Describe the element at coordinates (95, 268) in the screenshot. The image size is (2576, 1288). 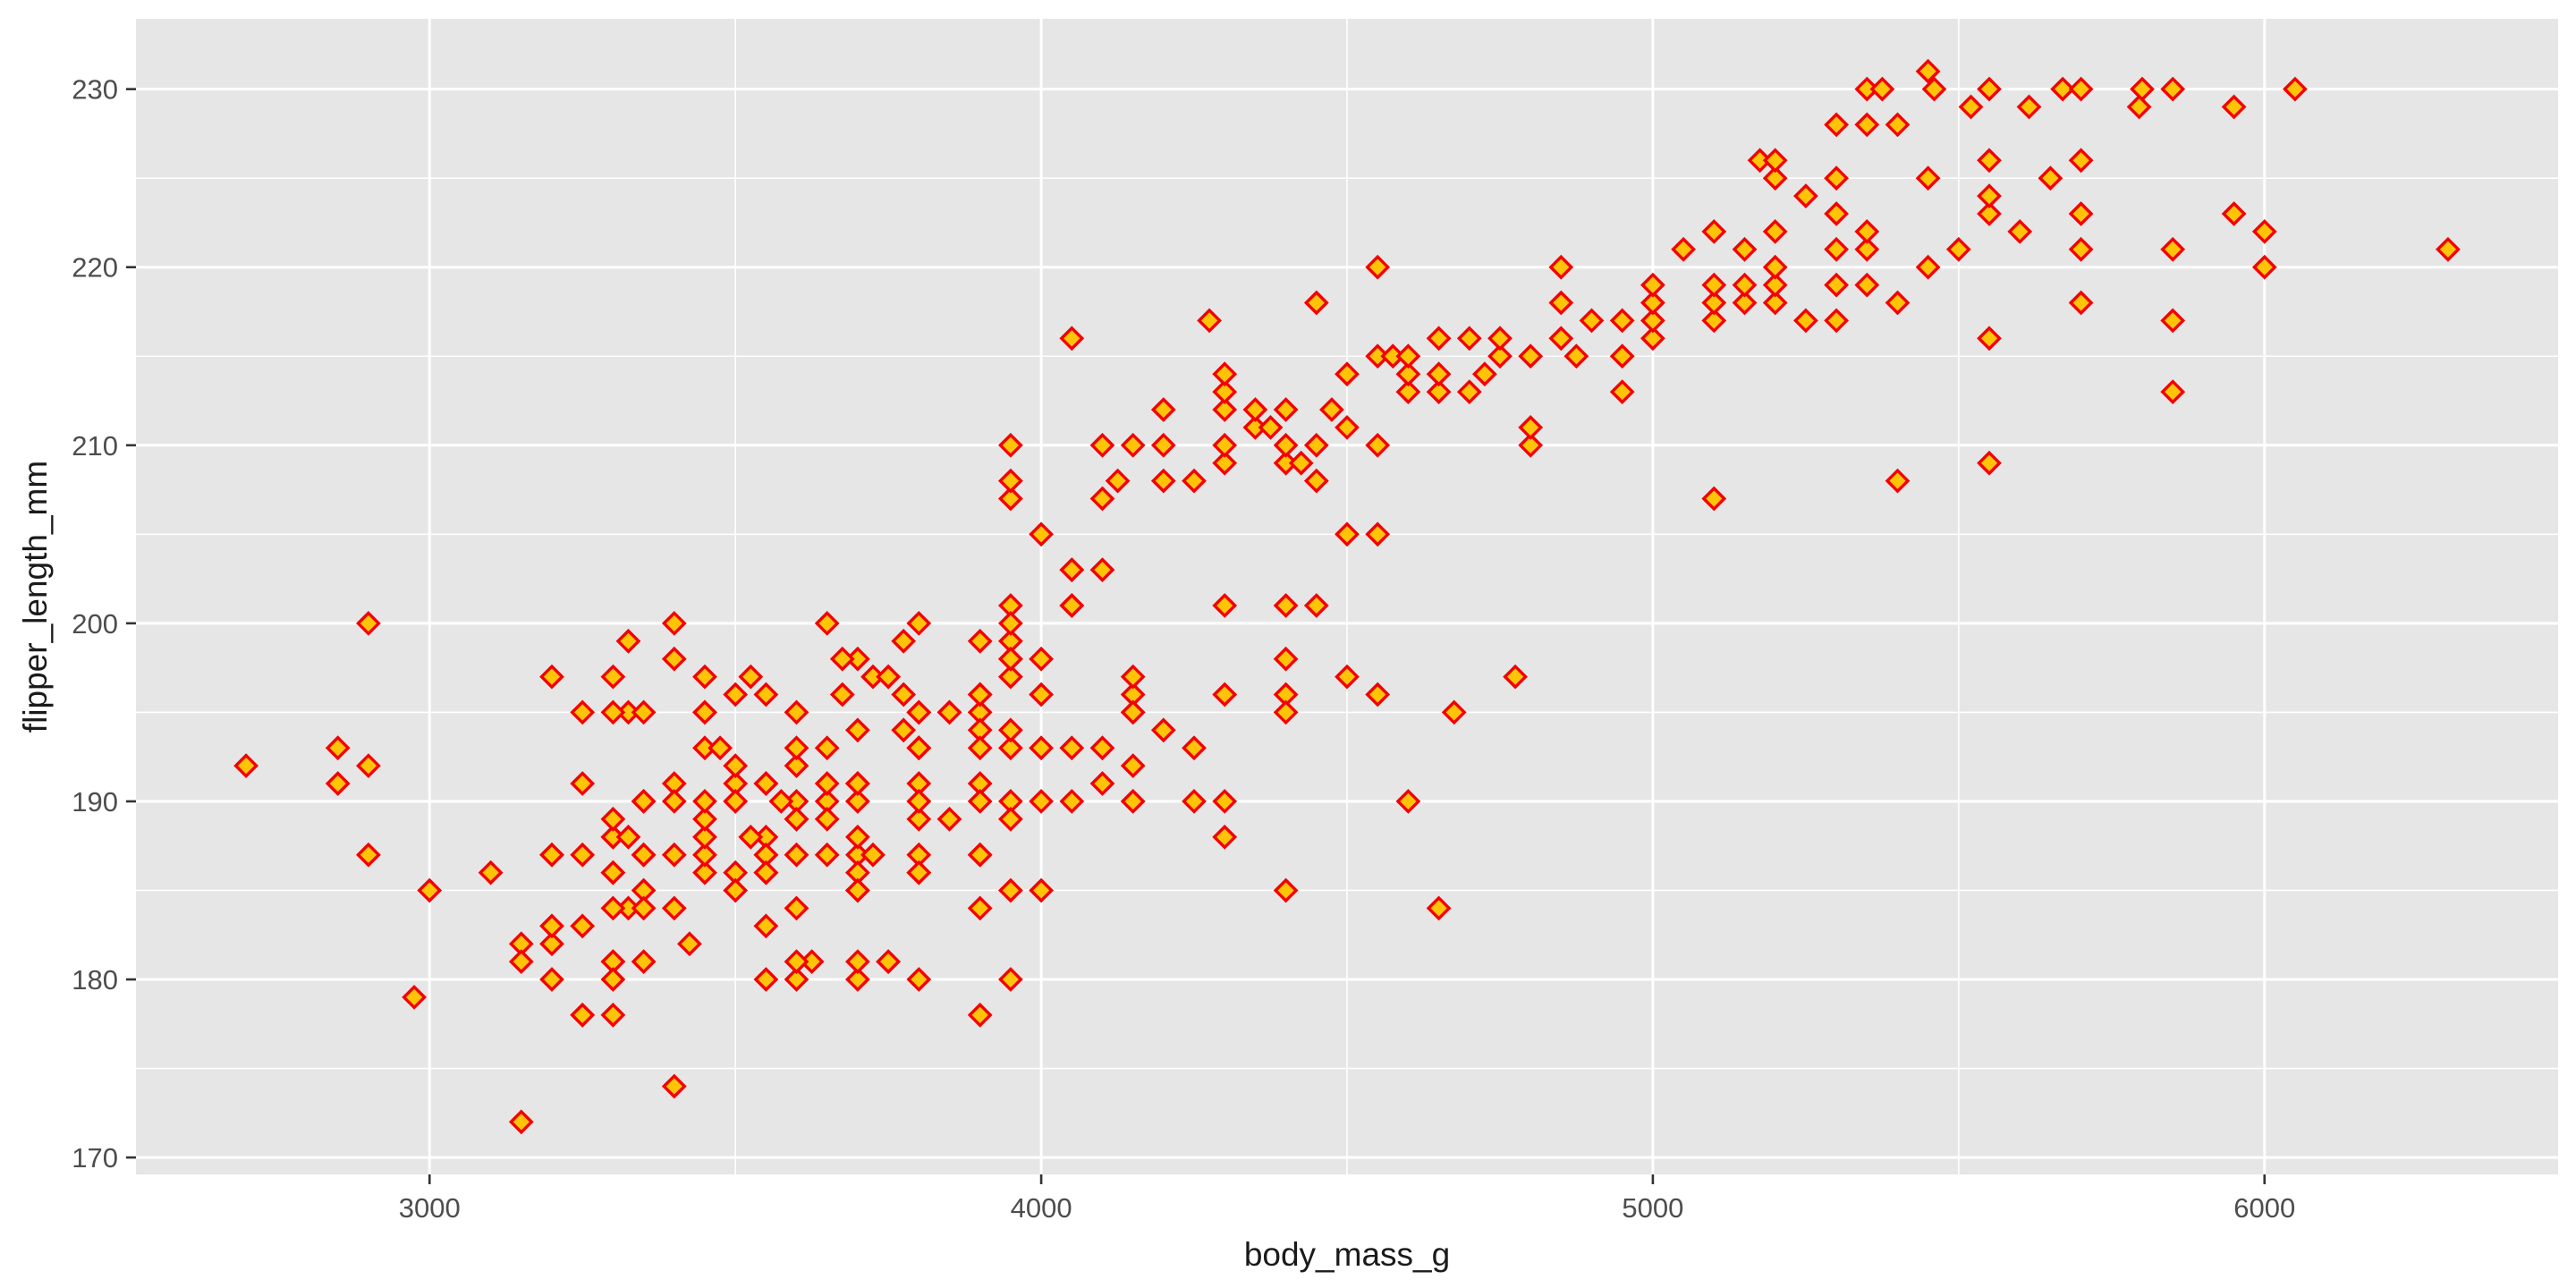
I see `y-tick-label: 220` at that location.